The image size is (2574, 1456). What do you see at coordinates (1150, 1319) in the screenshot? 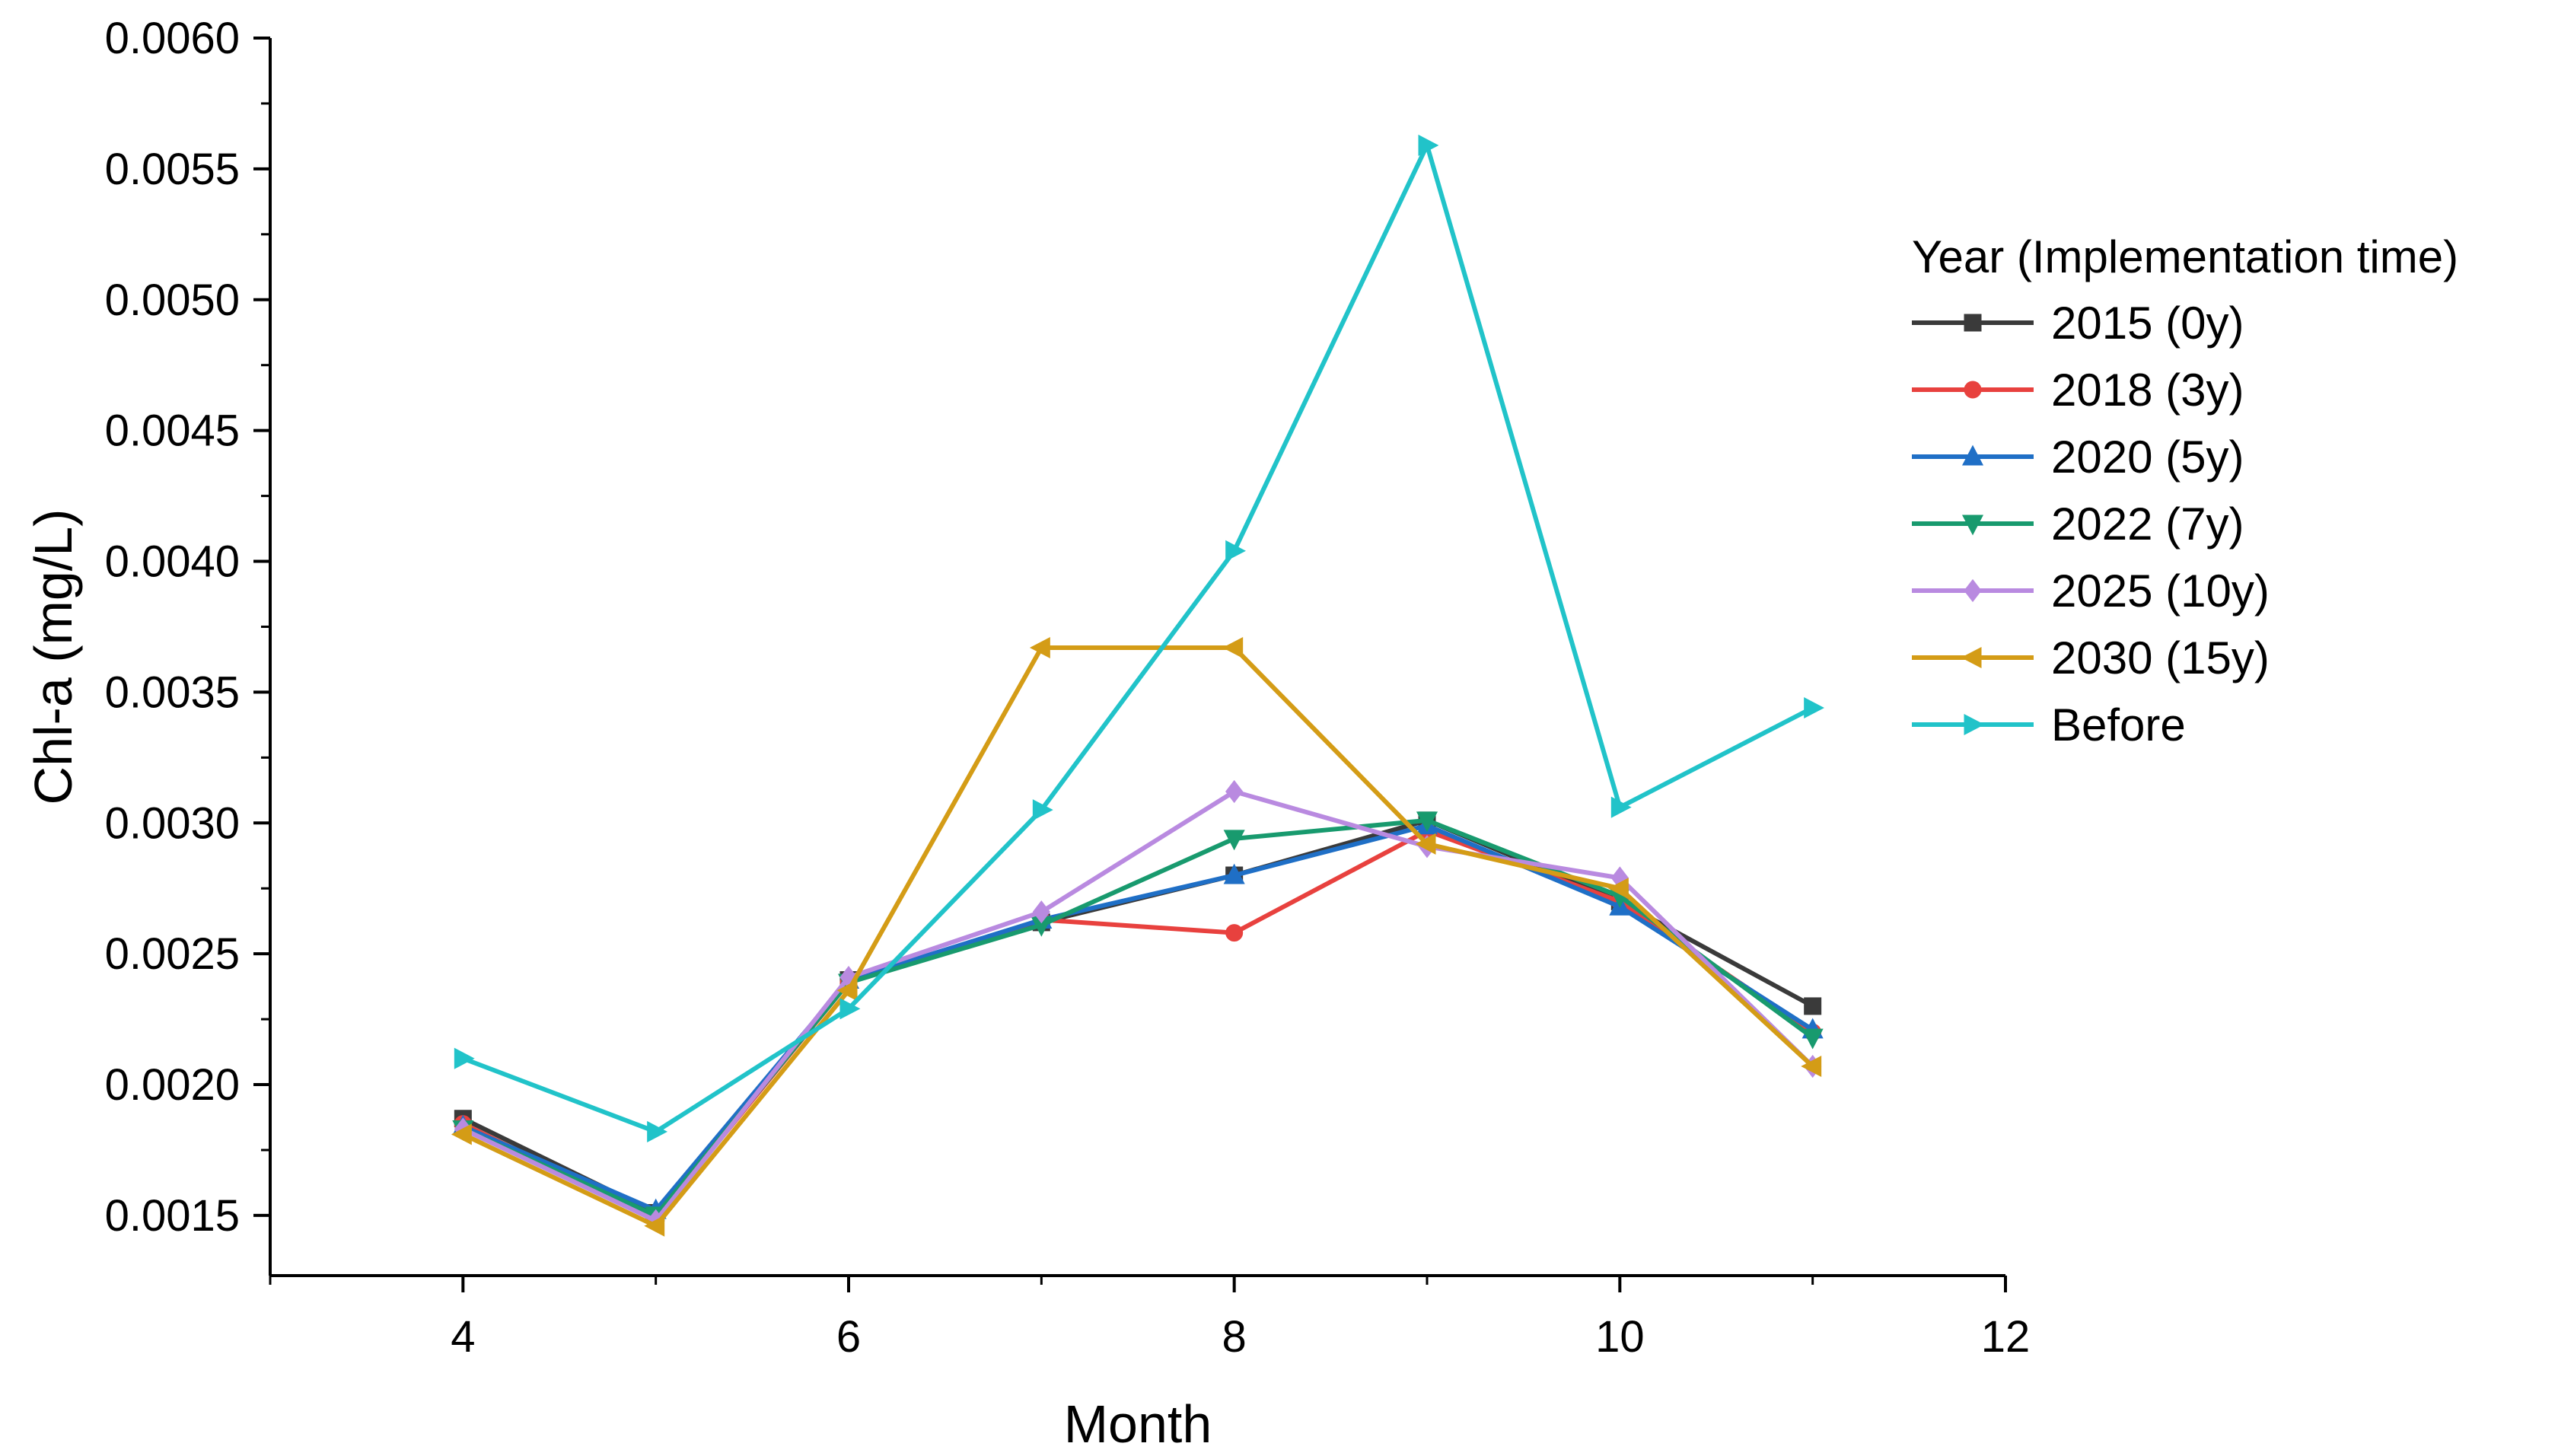
I see `x-axis-ticks: 4 6 8 10 12` at bounding box center [1150, 1319].